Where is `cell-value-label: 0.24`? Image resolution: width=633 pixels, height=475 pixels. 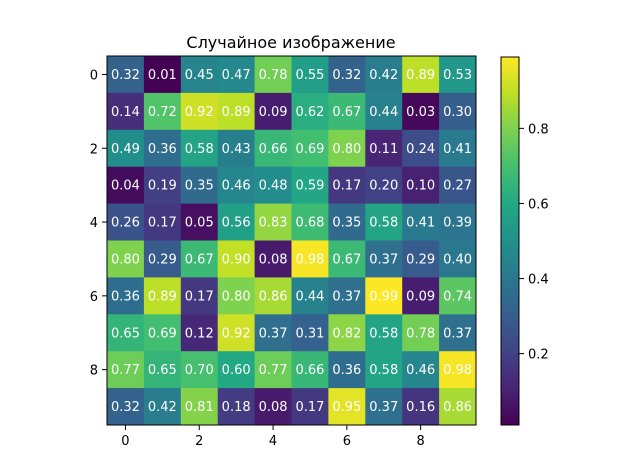 cell-value-label: 0.24 is located at coordinates (420, 149).